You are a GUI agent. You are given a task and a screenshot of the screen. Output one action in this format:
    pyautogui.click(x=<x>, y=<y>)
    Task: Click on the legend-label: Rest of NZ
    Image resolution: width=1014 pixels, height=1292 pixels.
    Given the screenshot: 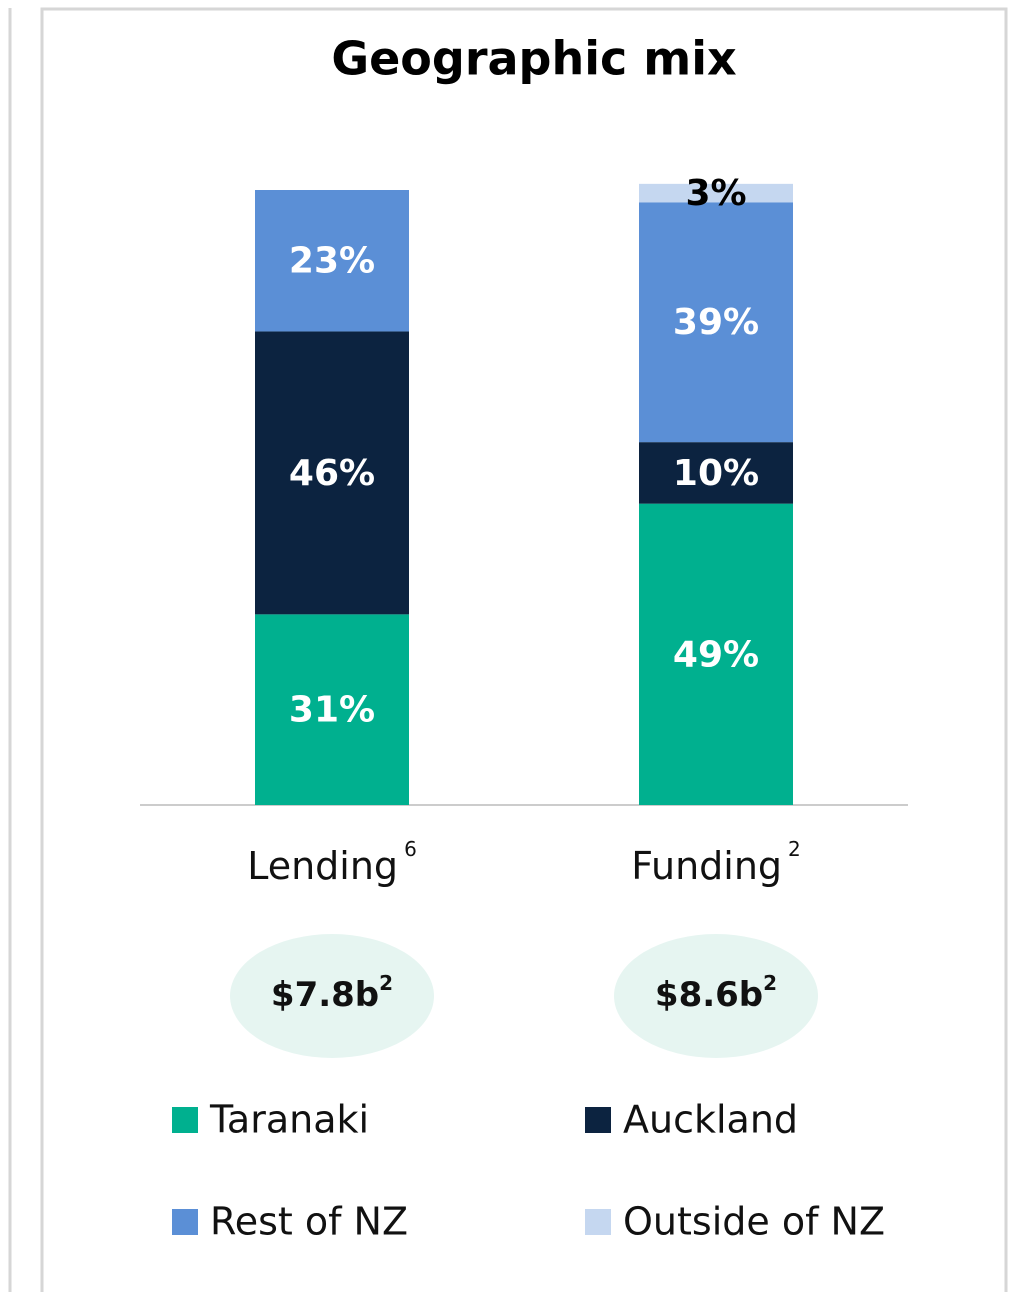 What is the action you would take?
    pyautogui.click(x=309, y=1222)
    